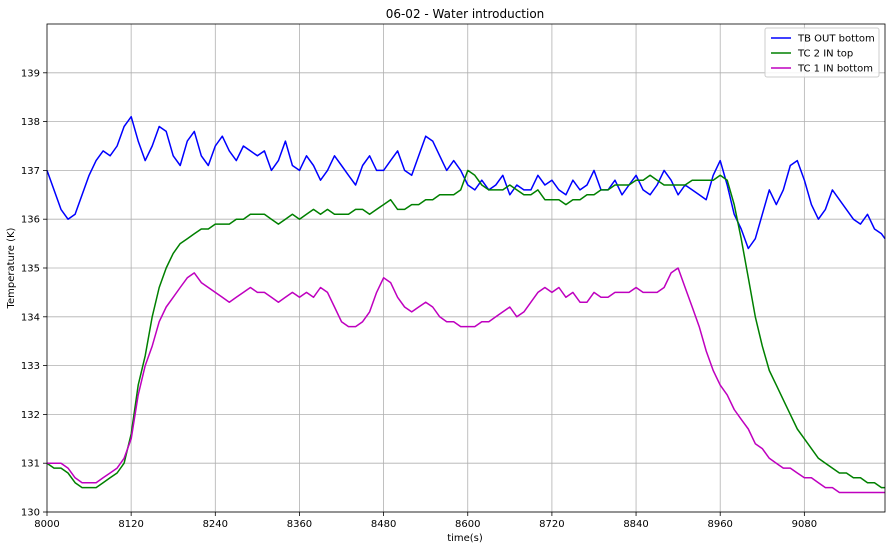 Image resolution: width=891 pixels, height=550 pixels. Describe the element at coordinates (46, 524) in the screenshot. I see `x-tick-label: 8000` at that location.